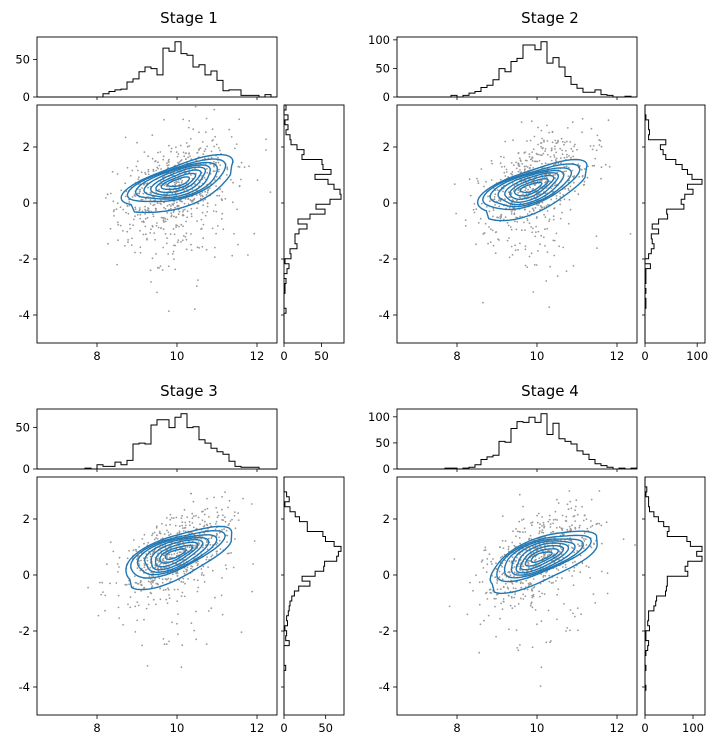 The height and width of the screenshot is (749, 715). Describe the element at coordinates (189, 391) in the screenshot. I see `panel-title: Stage 3` at that location.